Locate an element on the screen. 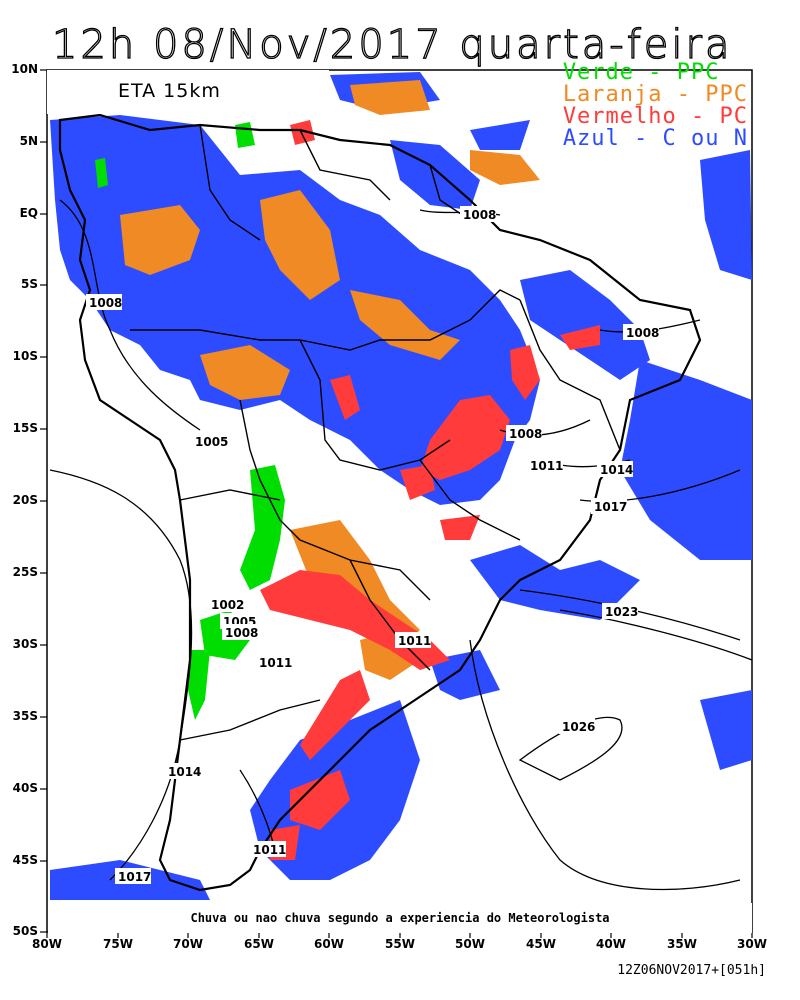 This screenshot has width=800, height=1000. isobar-label: 1002 is located at coordinates (227, 605).